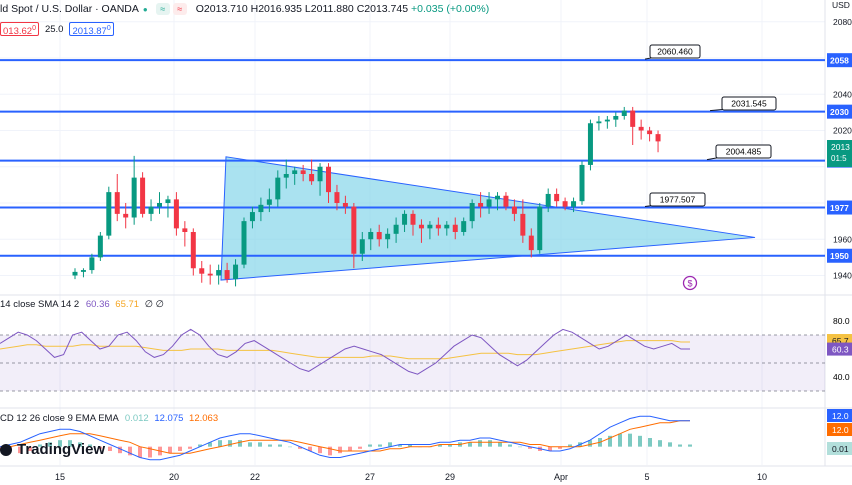 This screenshot has height=485, width=852. I want to click on ohlc-high: H2016.935, so click(276, 9).